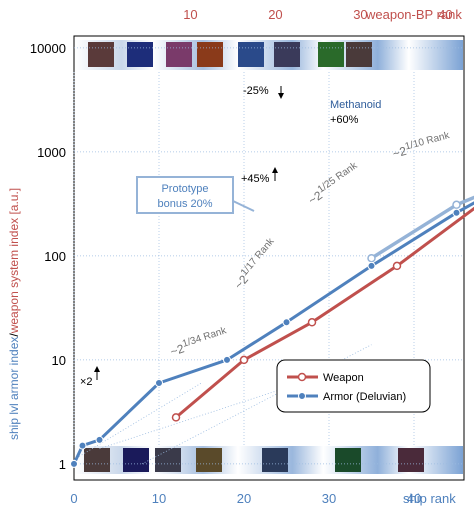  What do you see at coordinates (334, 184) in the screenshot?
I see `rank-fit-label-3: ~21/25 Rank` at bounding box center [334, 184].